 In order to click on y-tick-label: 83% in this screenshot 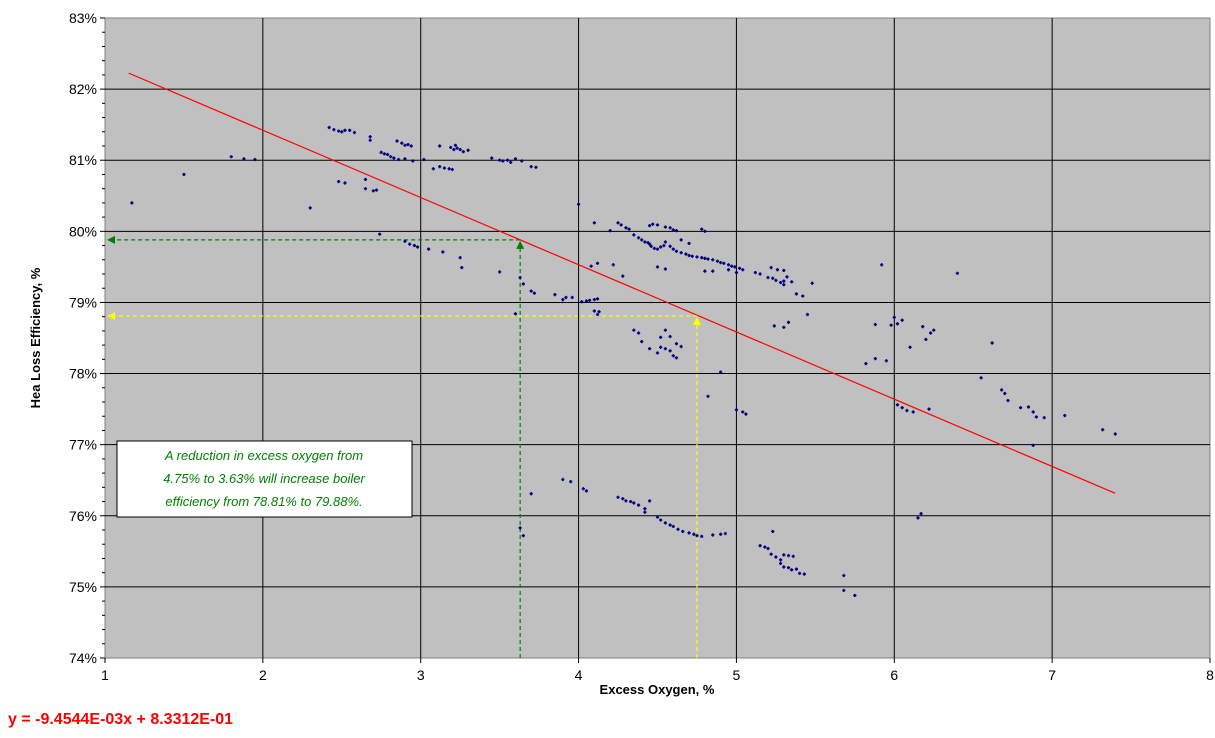, I will do `click(83, 18)`.